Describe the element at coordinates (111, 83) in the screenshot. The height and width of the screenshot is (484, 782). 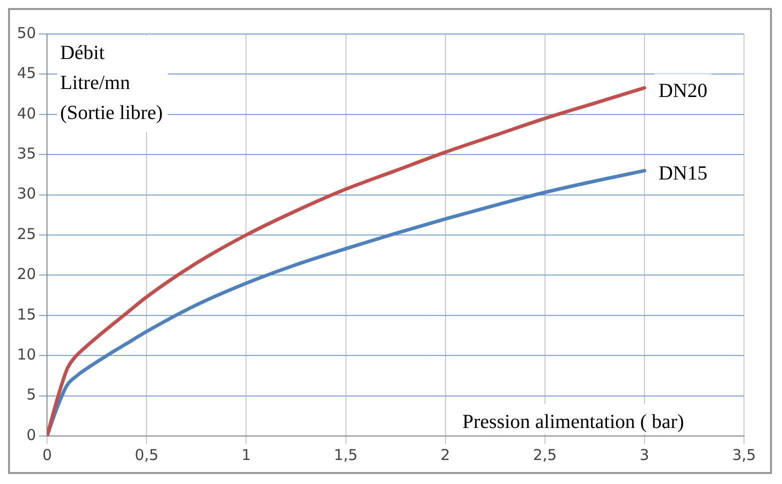
I see `y-axis-title: Débit Litre/mn (Sortie libre)` at that location.